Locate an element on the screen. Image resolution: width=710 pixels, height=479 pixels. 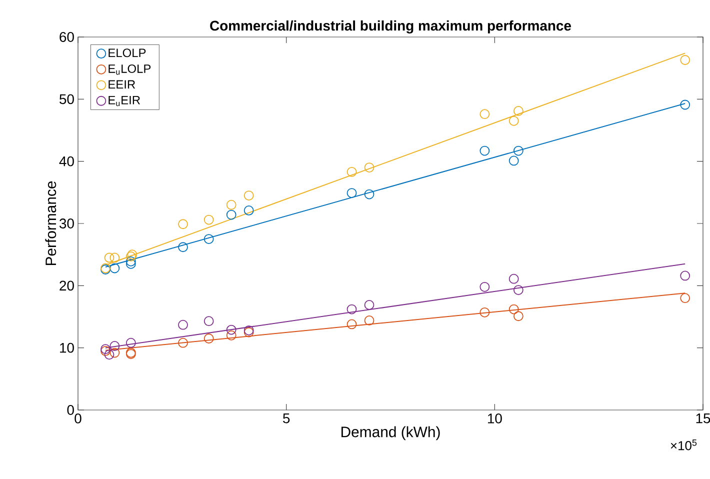
y-tick-label: 40 is located at coordinates (66, 161).